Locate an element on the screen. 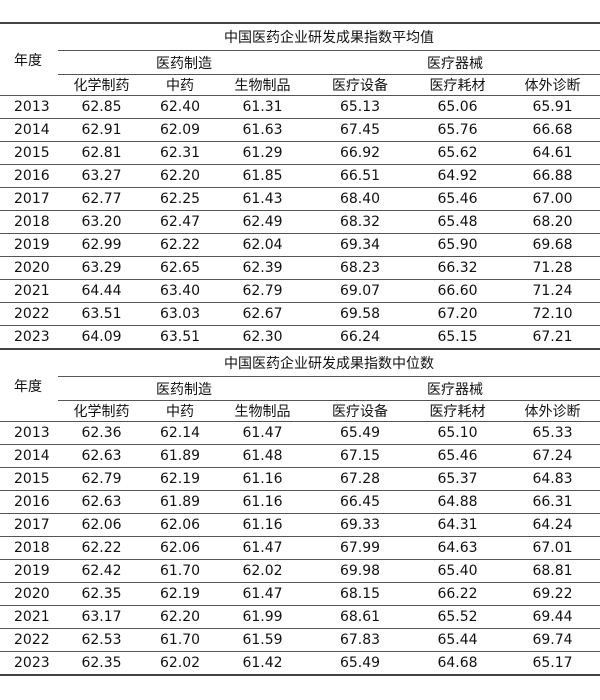 Image resolution: width=600 pixels, height=700 pixels. value-cell: 62.47 is located at coordinates (180, 222).